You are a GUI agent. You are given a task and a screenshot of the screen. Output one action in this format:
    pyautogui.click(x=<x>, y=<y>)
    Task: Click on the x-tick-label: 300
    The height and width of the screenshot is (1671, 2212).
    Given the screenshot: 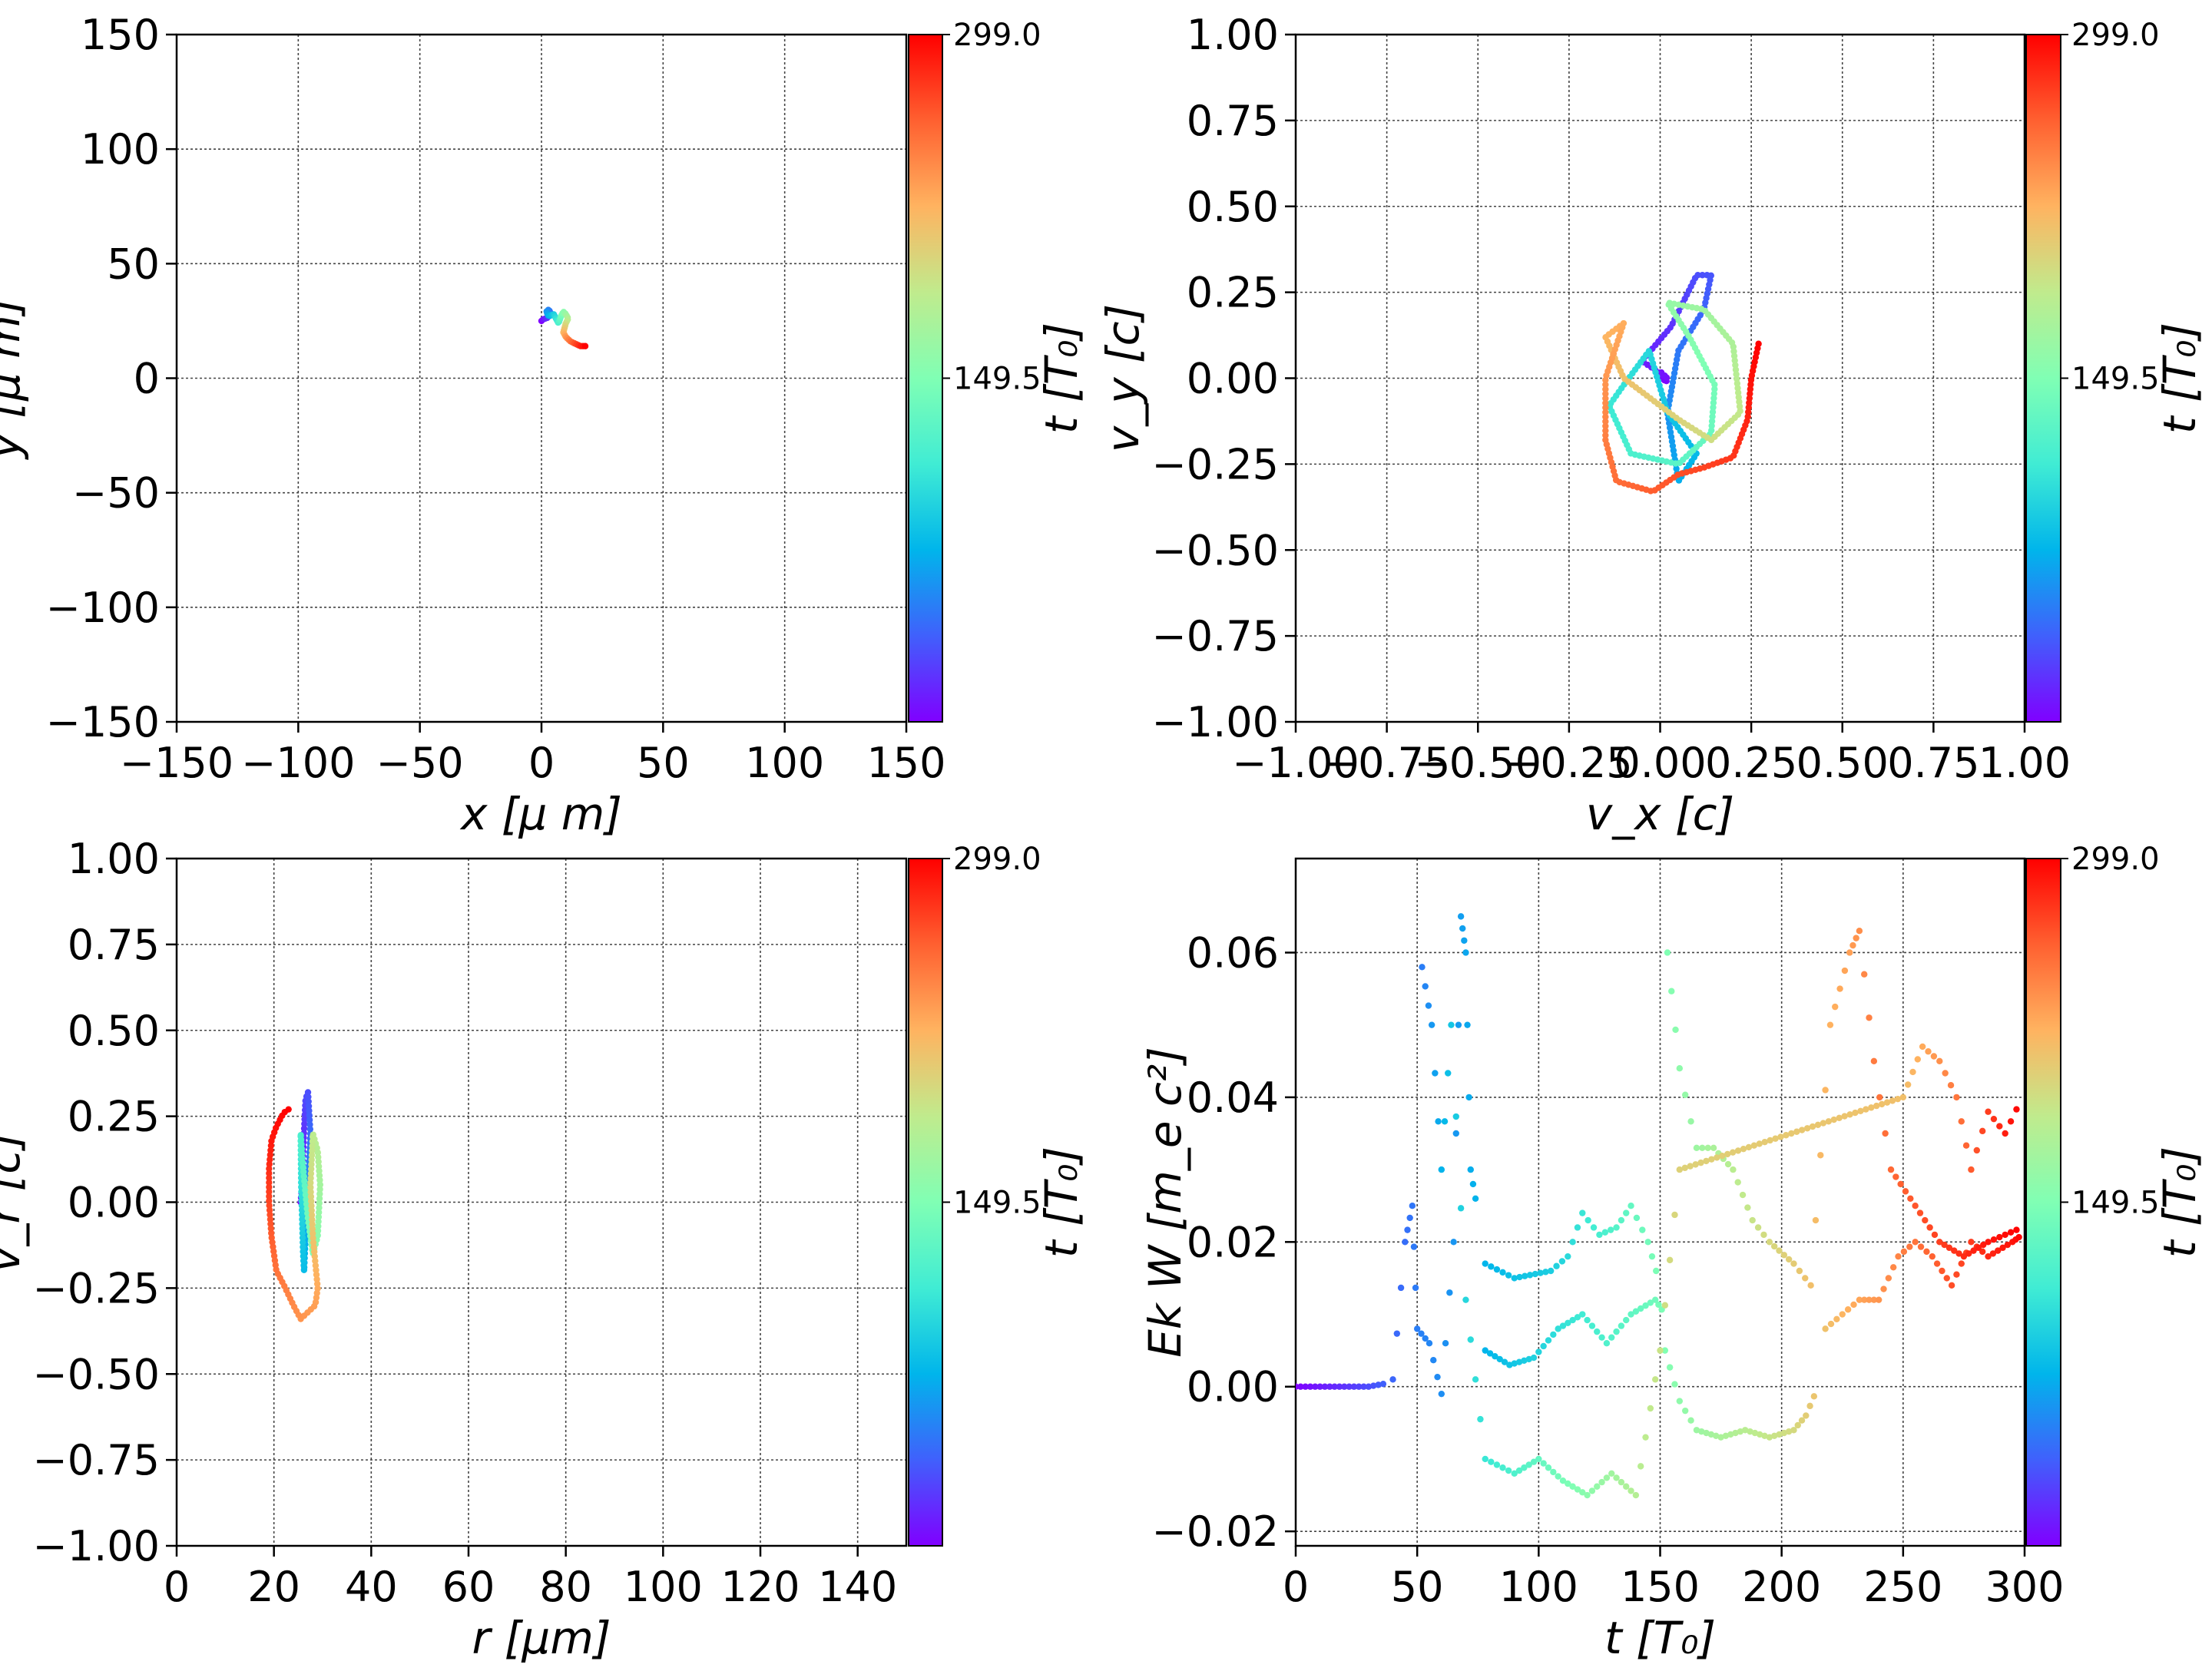 What is the action you would take?
    pyautogui.click(x=2025, y=1587)
    